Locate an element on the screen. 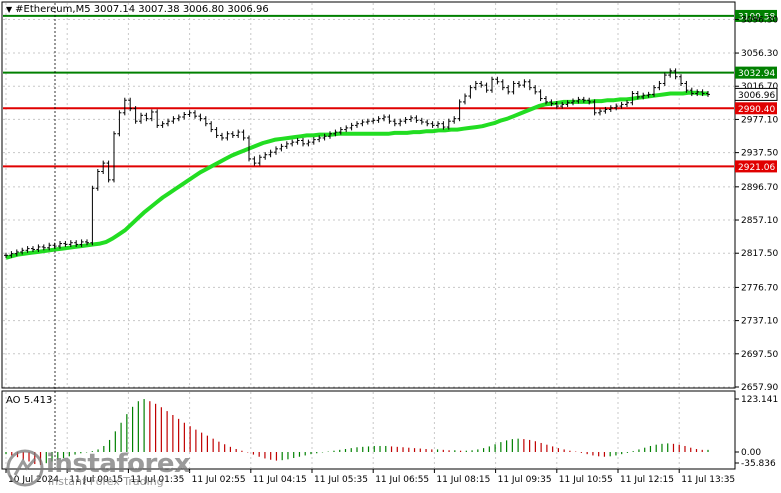  level-price-label: 2990.40 is located at coordinates (756, 110).